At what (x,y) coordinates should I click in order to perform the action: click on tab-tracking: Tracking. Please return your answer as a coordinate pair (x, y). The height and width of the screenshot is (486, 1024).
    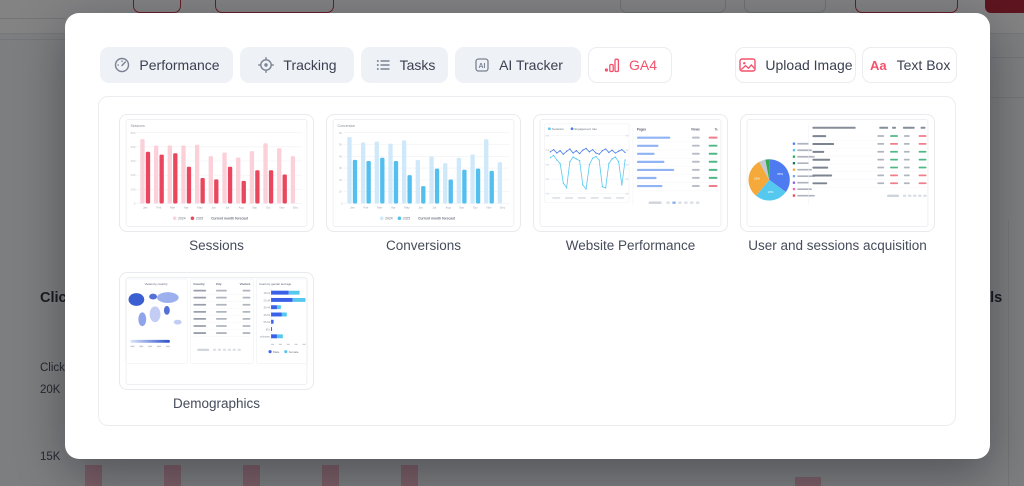
    Looking at the image, I should click on (297, 65).